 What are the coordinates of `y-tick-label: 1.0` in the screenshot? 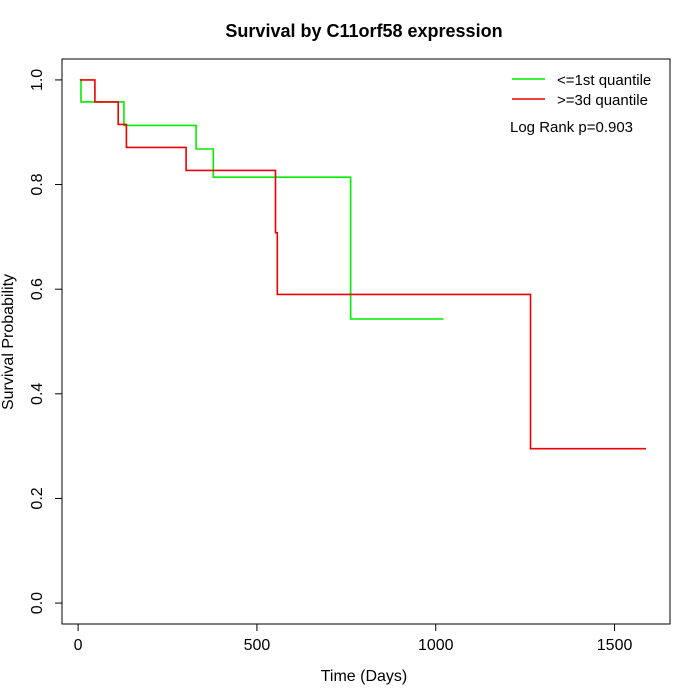 It's located at (37, 80).